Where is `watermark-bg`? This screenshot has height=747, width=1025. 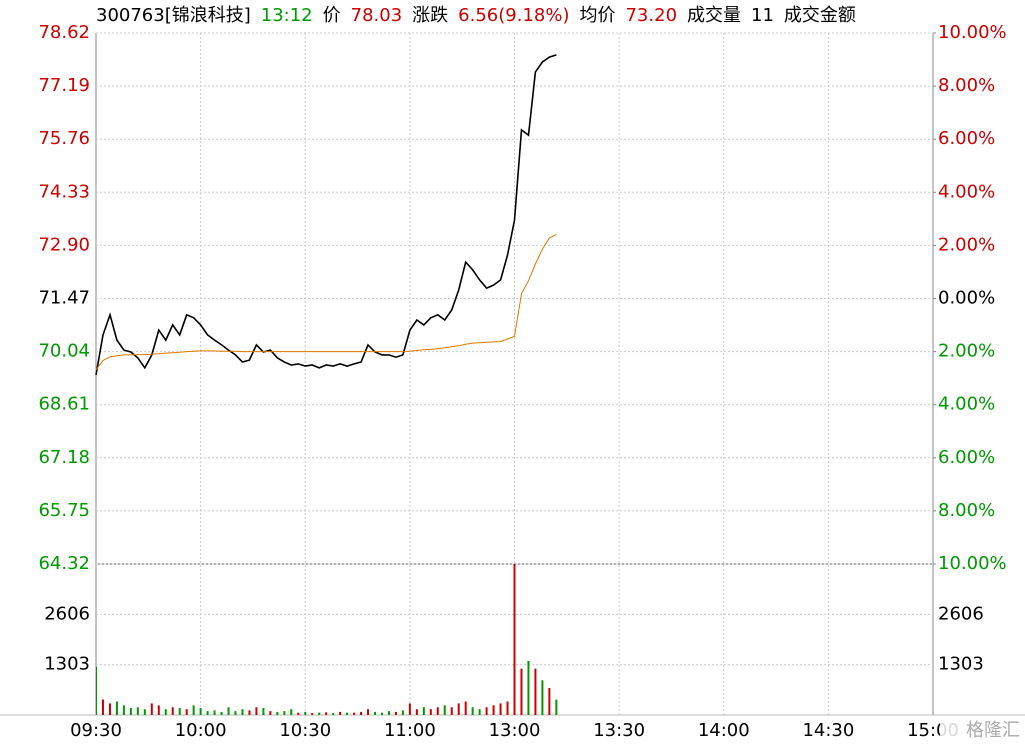
watermark-bg is located at coordinates (982, 731).